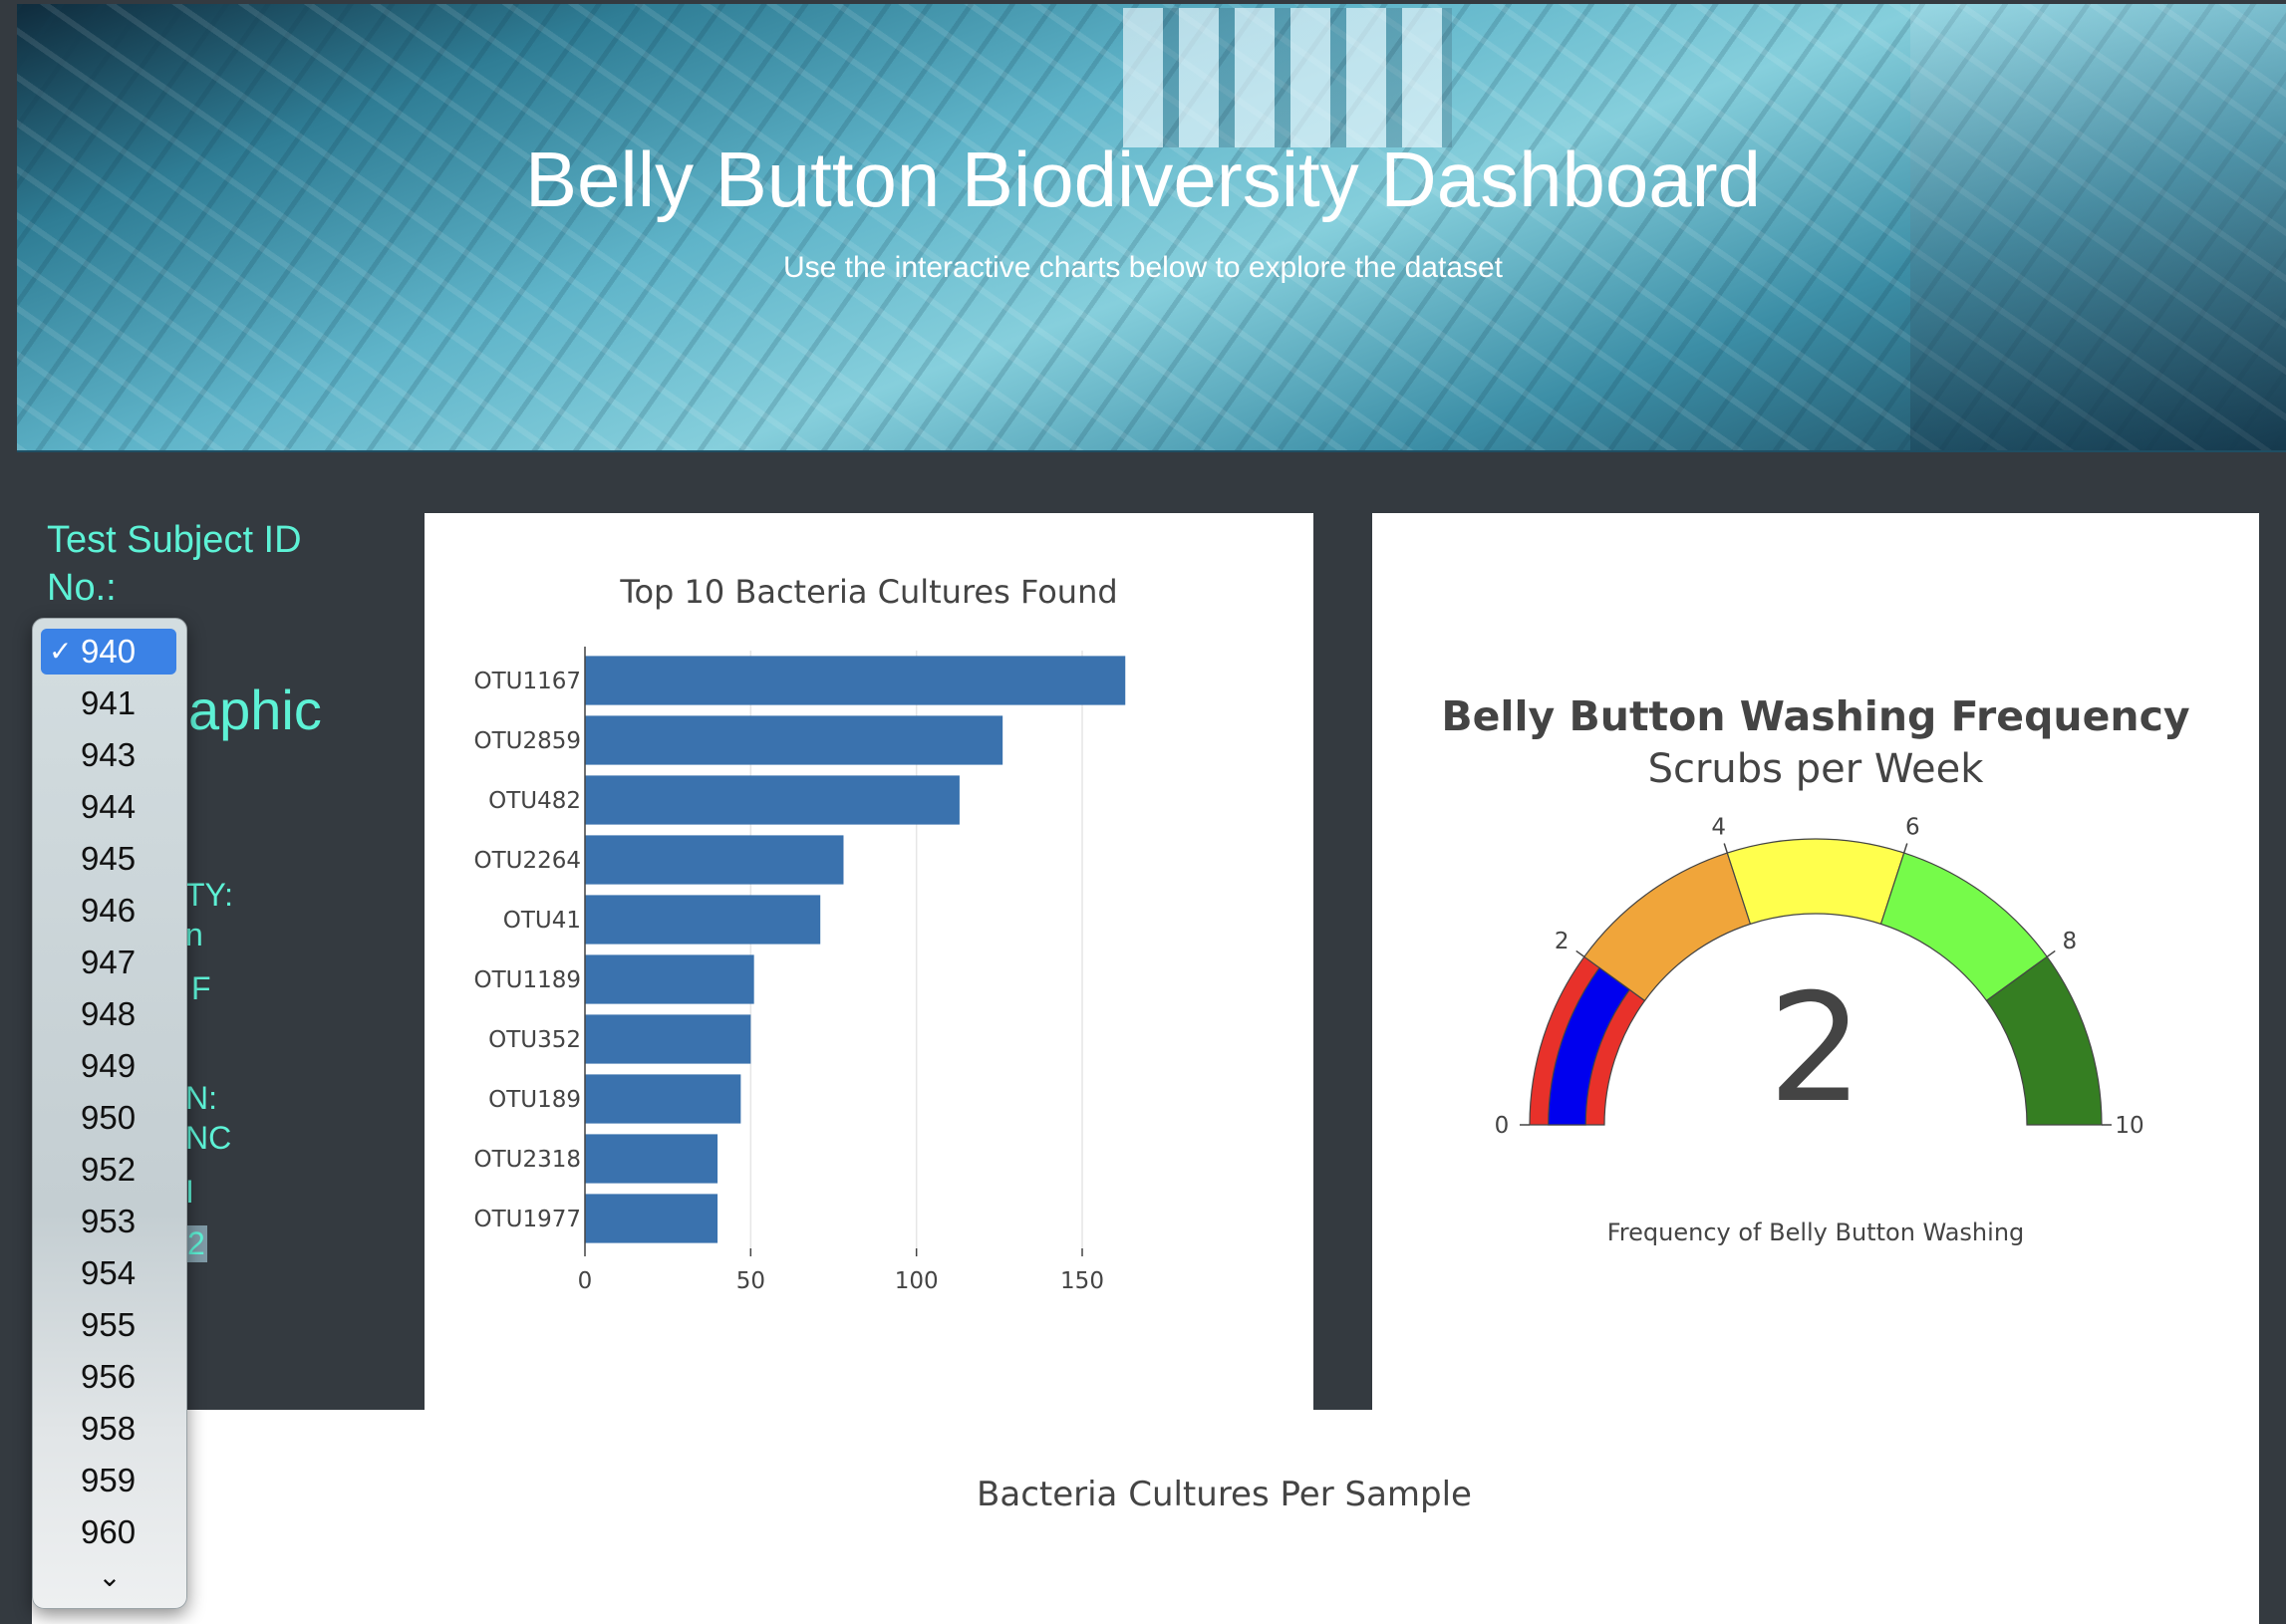 The image size is (2286, 1624). I want to click on dropdown-option: 946, so click(109, 911).